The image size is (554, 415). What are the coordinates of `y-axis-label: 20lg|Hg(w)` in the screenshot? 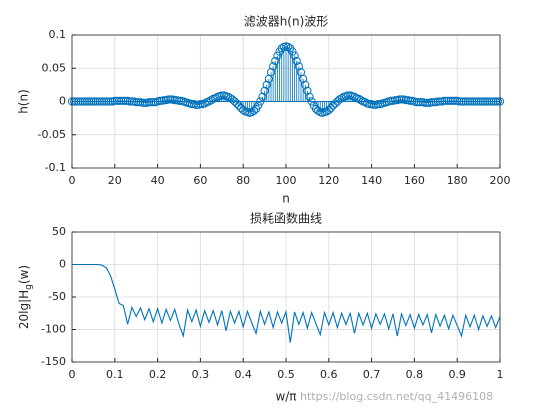 It's located at (25, 297).